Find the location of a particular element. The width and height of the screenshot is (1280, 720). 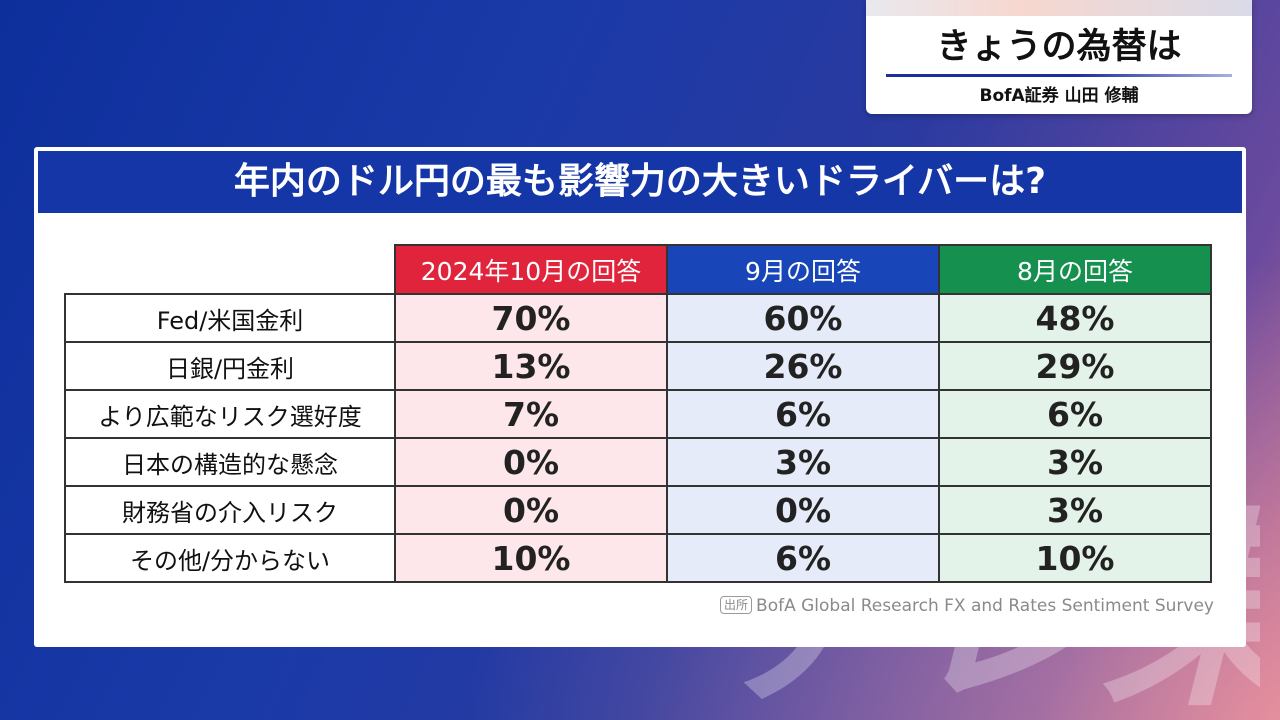

speaker-caption: BofA証券 山田 修輔 is located at coordinates (1059, 96).